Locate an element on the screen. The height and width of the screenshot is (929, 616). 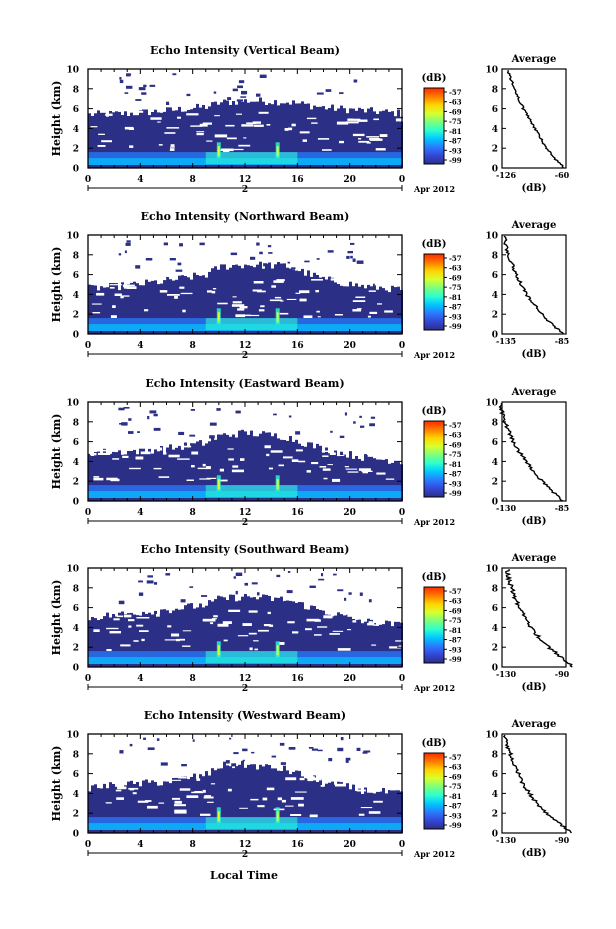
y-tick-label: 0 is located at coordinates (76, 170).